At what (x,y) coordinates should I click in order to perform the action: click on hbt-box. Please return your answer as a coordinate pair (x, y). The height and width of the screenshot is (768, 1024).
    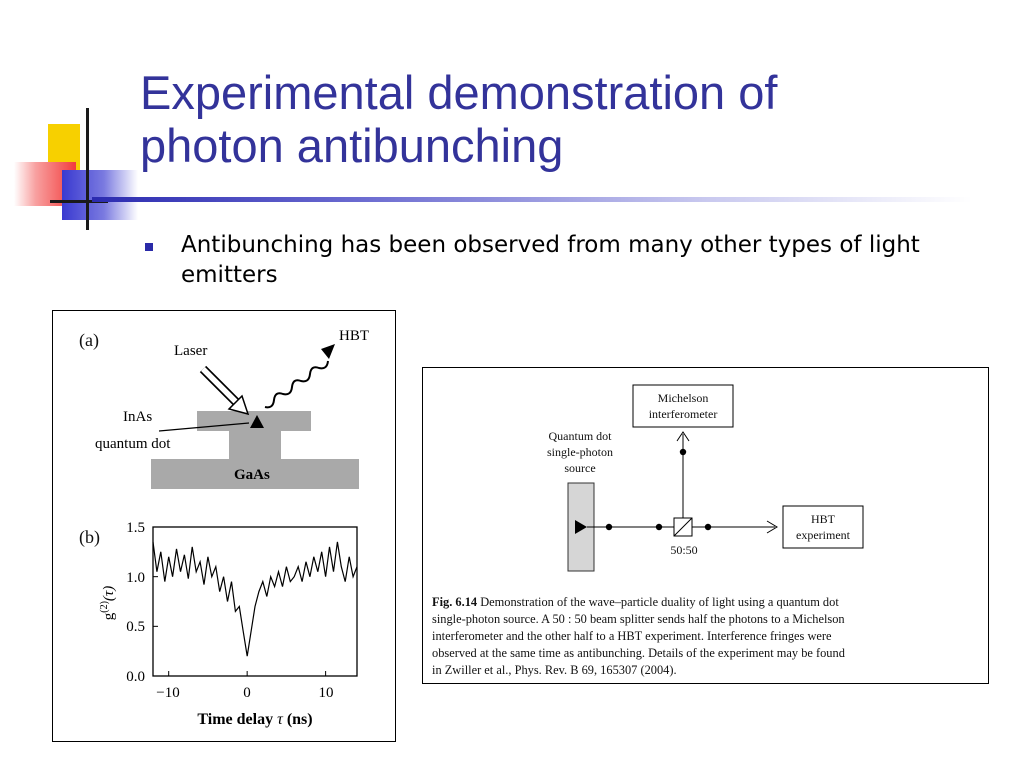
    Looking at the image, I should click on (823, 527).